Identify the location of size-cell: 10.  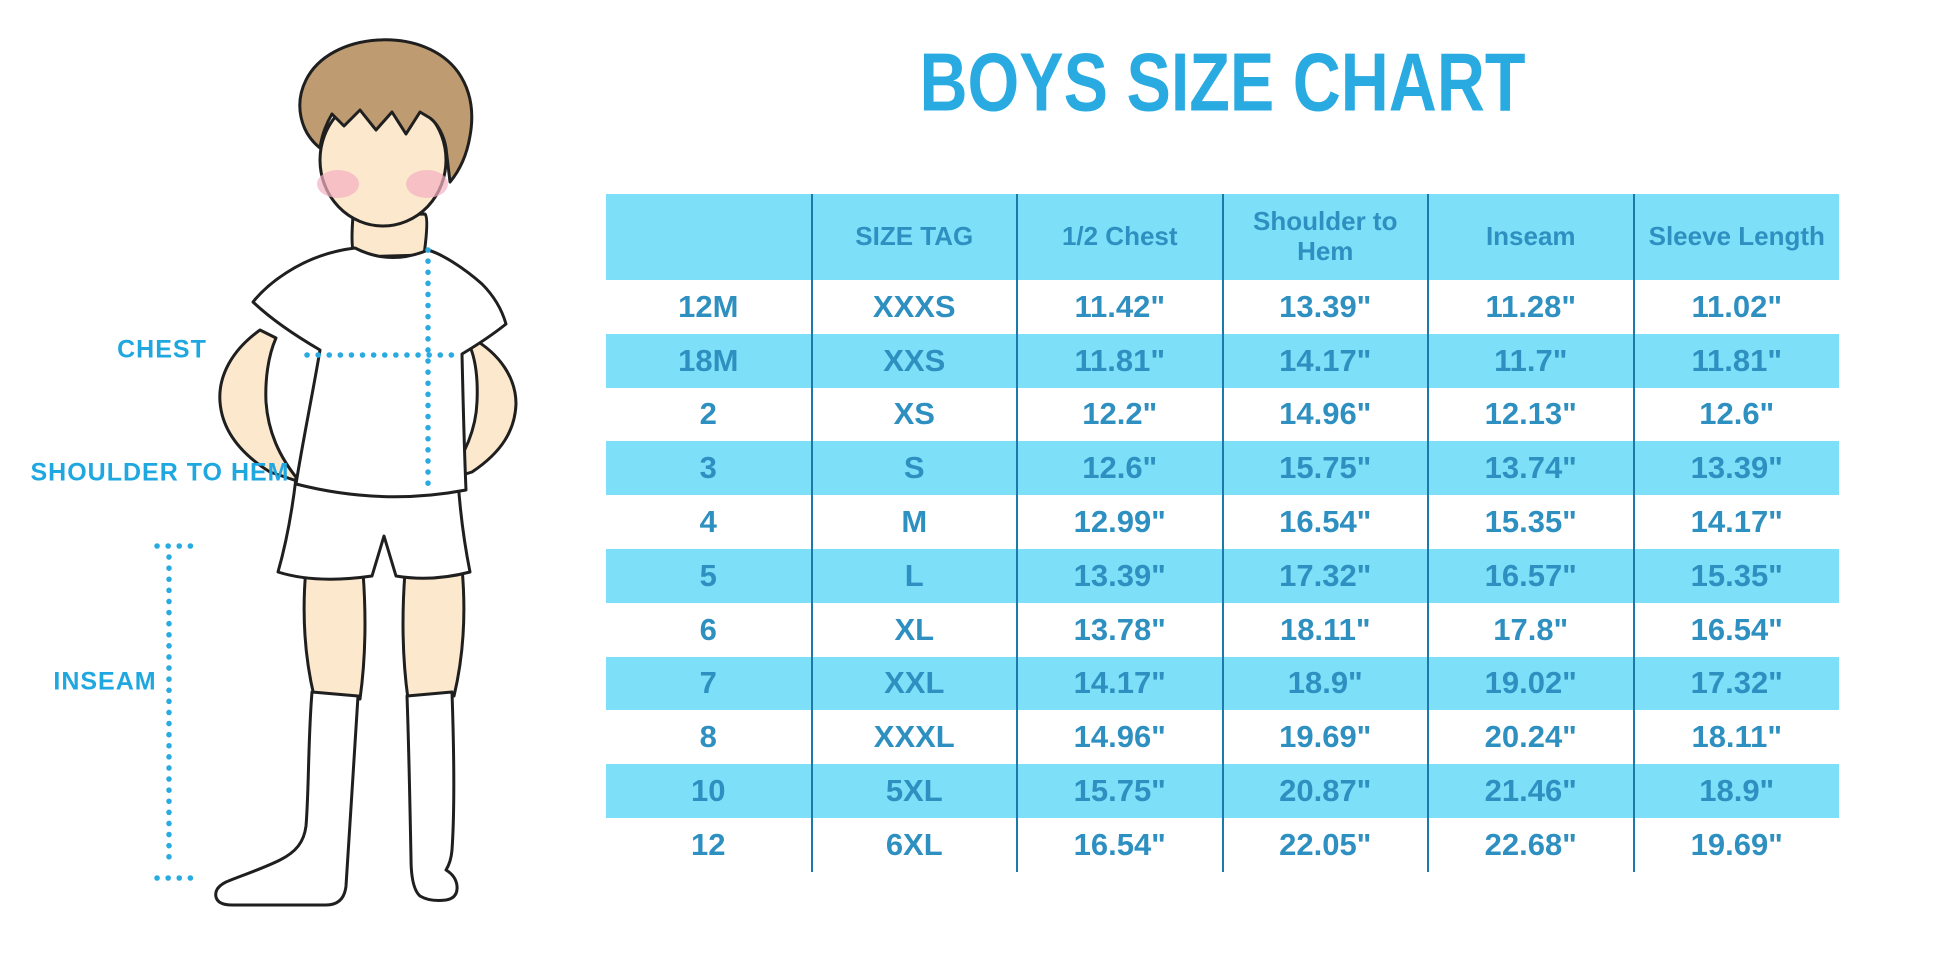
(708, 791).